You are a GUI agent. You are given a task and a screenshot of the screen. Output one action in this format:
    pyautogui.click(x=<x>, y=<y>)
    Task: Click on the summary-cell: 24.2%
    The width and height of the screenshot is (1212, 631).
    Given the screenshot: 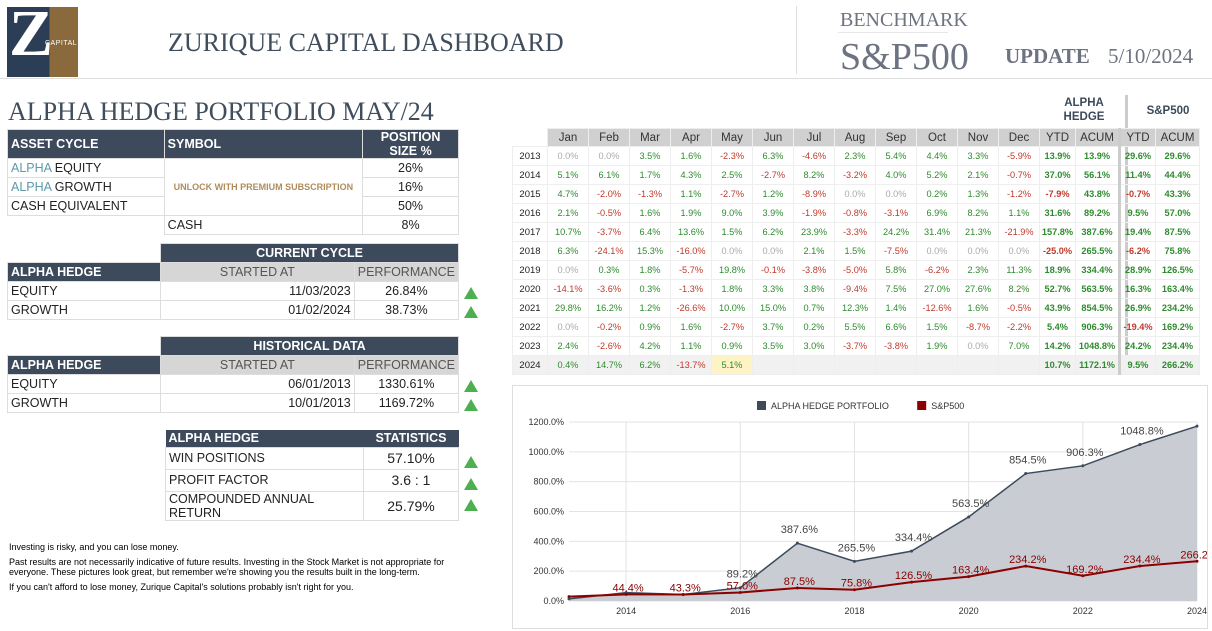 What is the action you would take?
    pyautogui.click(x=1137, y=346)
    